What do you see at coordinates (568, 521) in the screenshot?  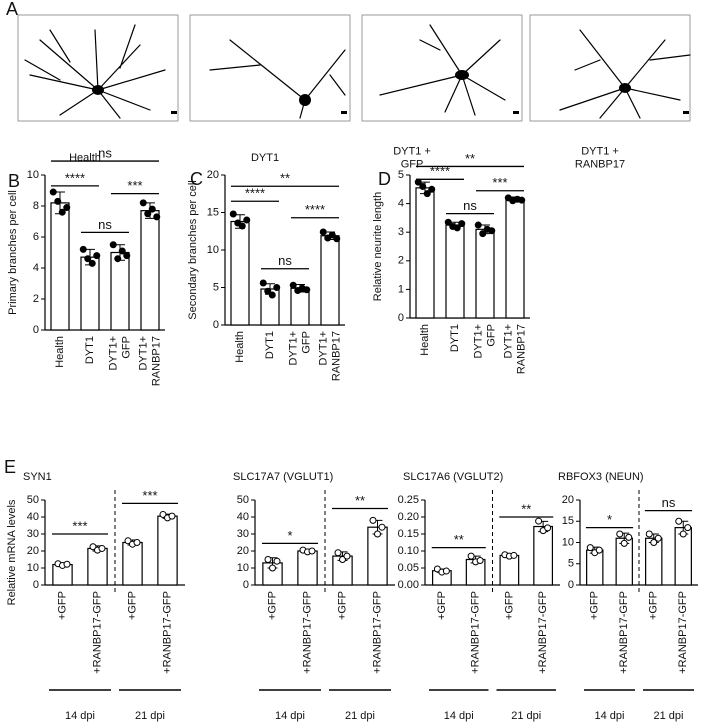 I see `y-tick-label: 15` at bounding box center [568, 521].